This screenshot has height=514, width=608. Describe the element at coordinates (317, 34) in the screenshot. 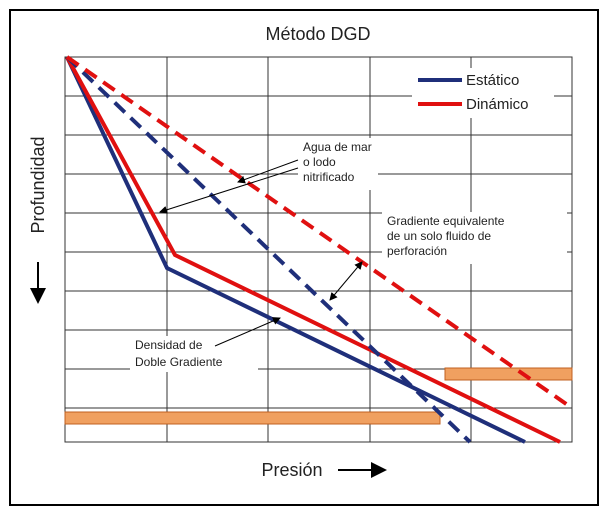

I see `title: Método DGD` at that location.